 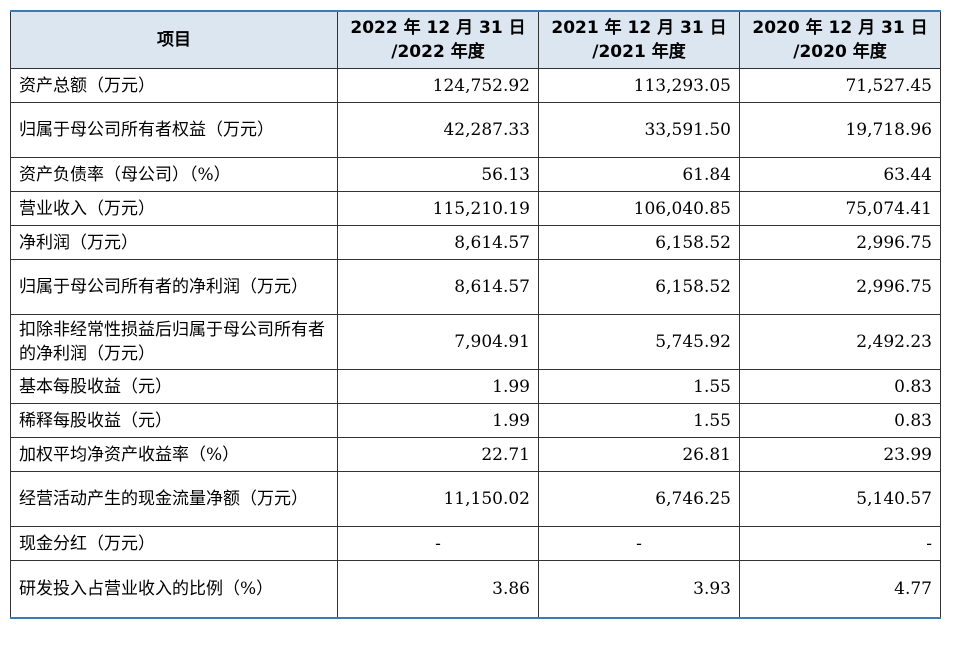 What do you see at coordinates (639, 499) in the screenshot?
I see `cell-2021: 6,746.25` at bounding box center [639, 499].